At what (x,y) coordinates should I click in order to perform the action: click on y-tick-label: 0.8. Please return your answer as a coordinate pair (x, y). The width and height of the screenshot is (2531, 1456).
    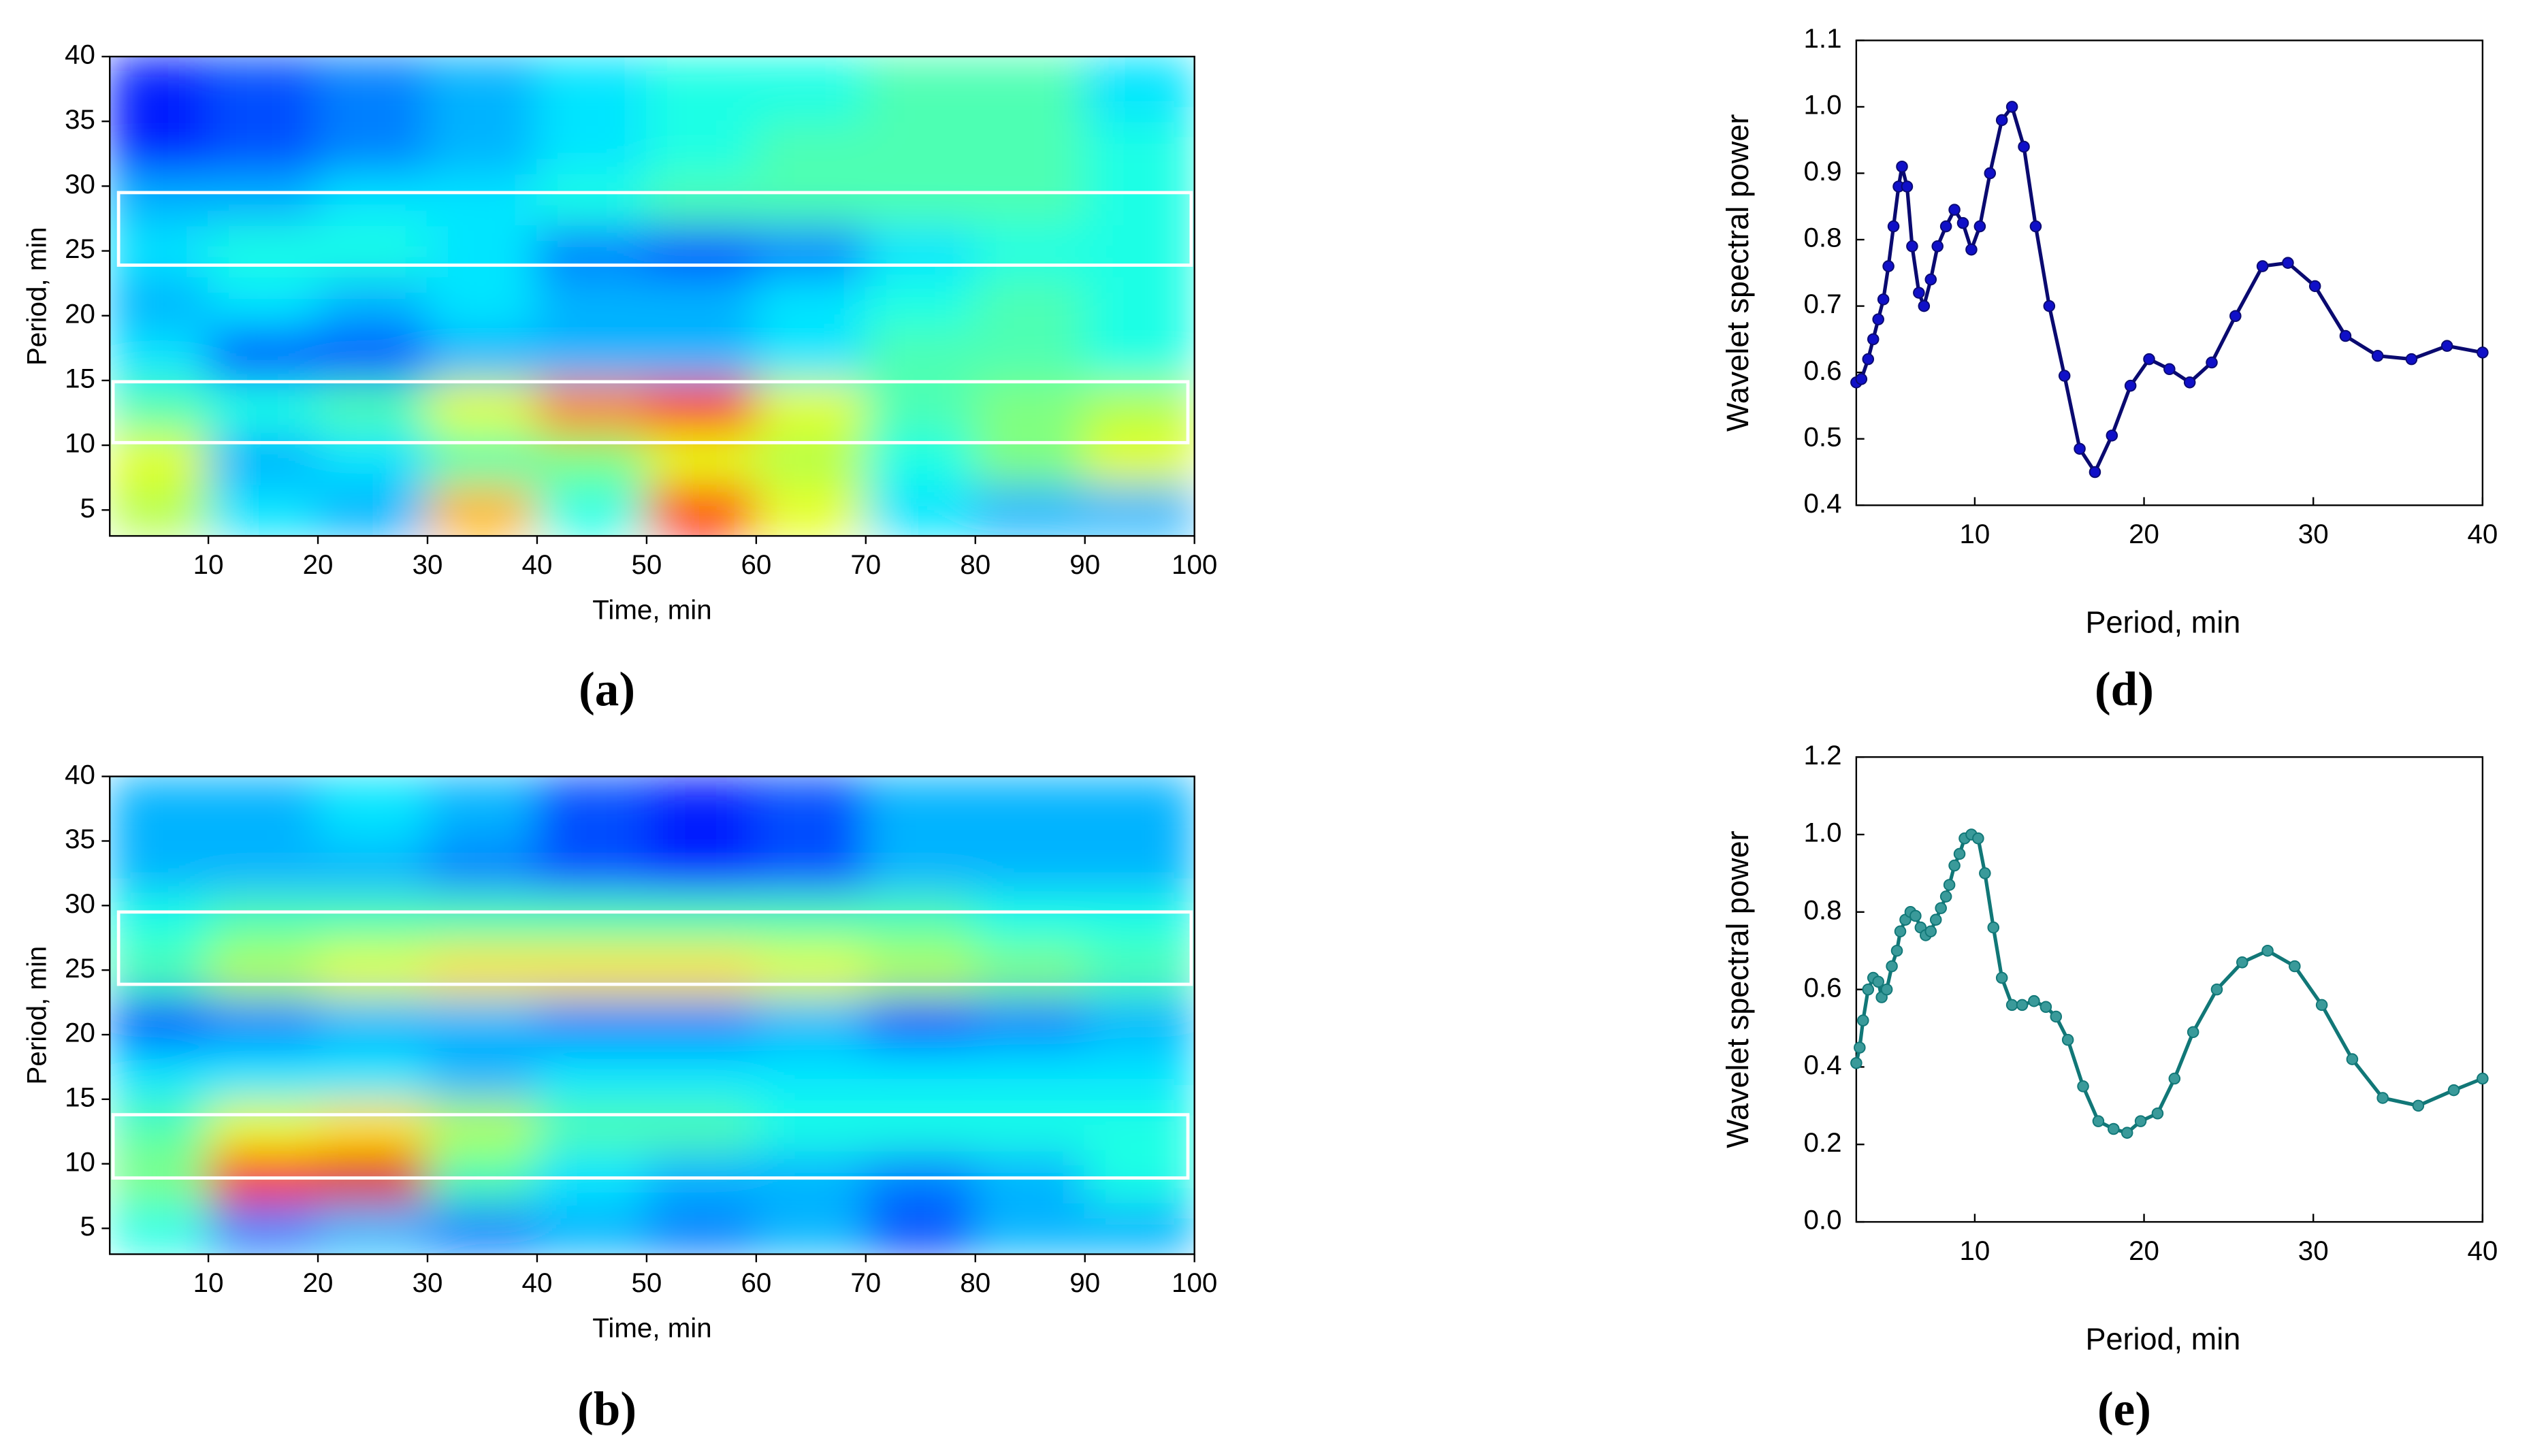
    Looking at the image, I should click on (1822, 238).